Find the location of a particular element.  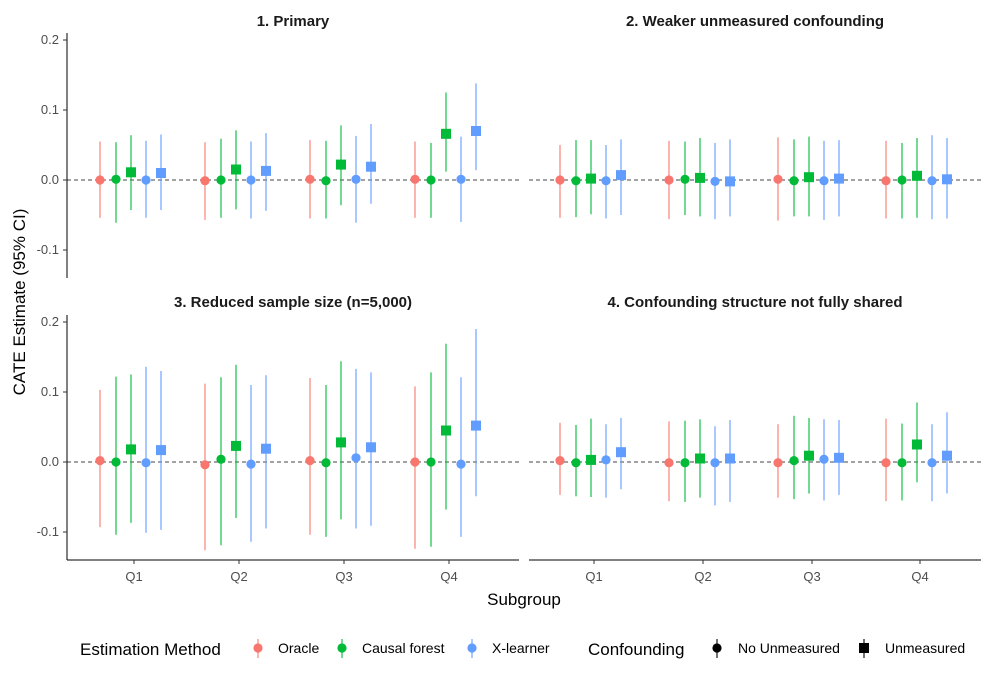

panel-title: 1. Primary is located at coordinates (293, 21).